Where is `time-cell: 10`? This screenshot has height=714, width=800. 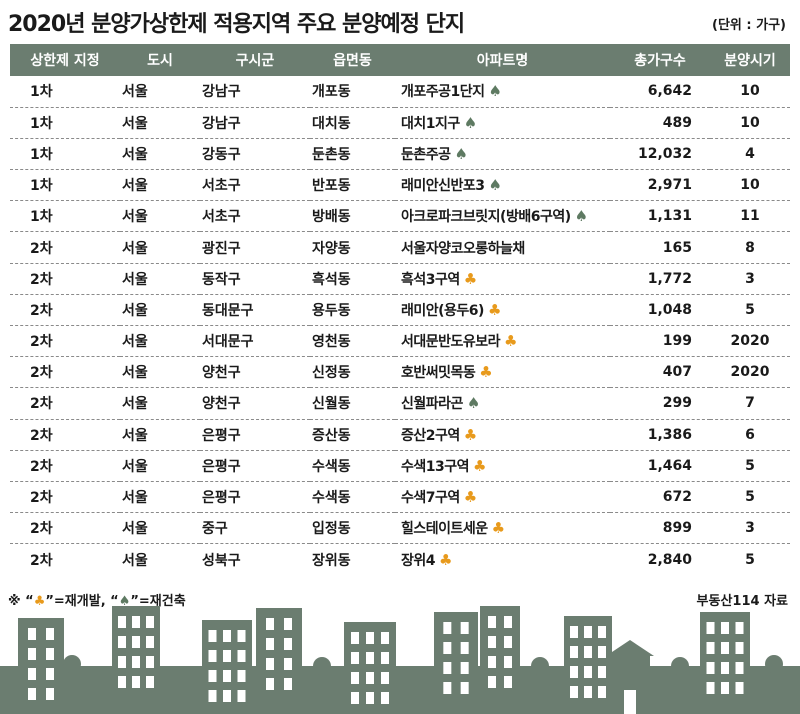 time-cell: 10 is located at coordinates (750, 185).